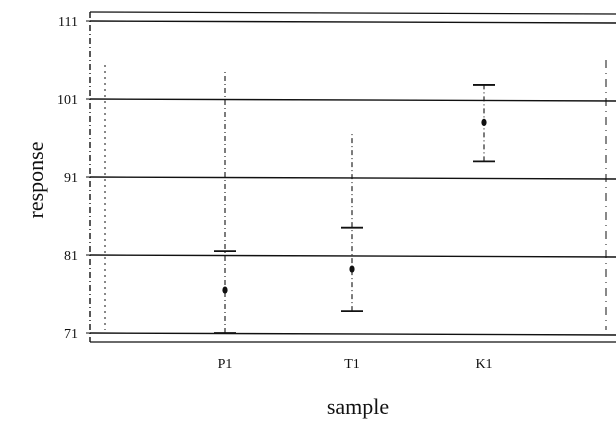  What do you see at coordinates (352, 364) in the screenshot?
I see `x-tick-label-T1: T1` at bounding box center [352, 364].